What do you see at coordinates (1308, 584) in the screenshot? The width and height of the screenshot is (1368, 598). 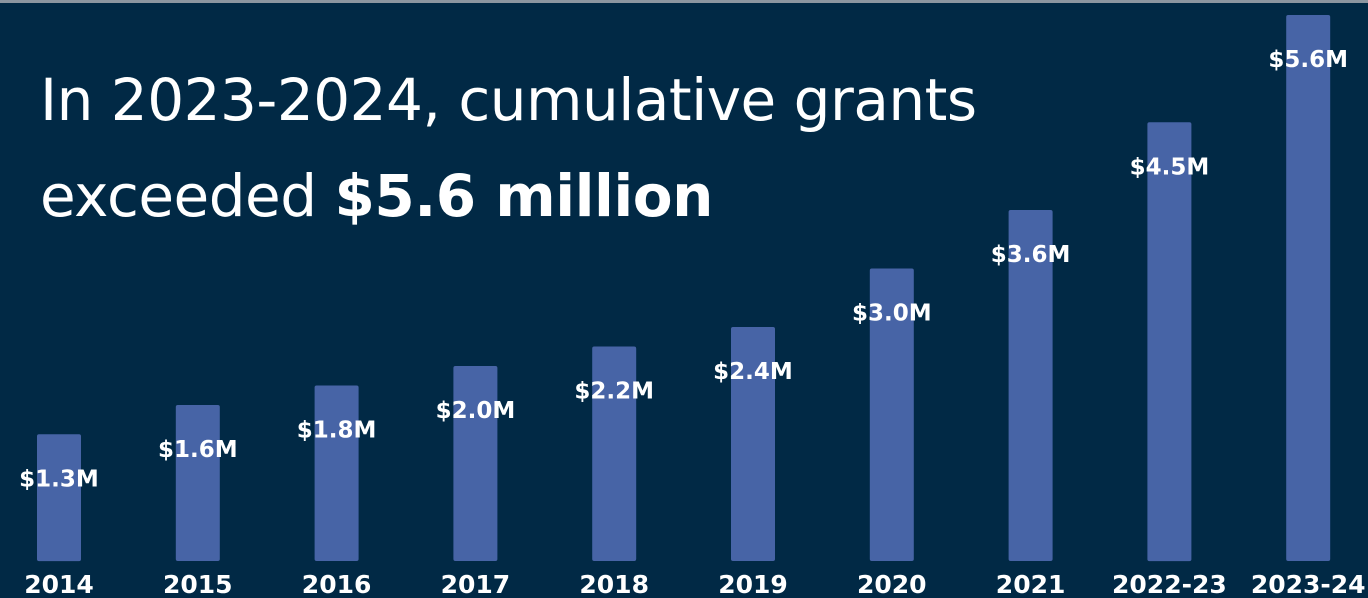 I see `x-tick-label-2023-24: 2023-24` at bounding box center [1308, 584].